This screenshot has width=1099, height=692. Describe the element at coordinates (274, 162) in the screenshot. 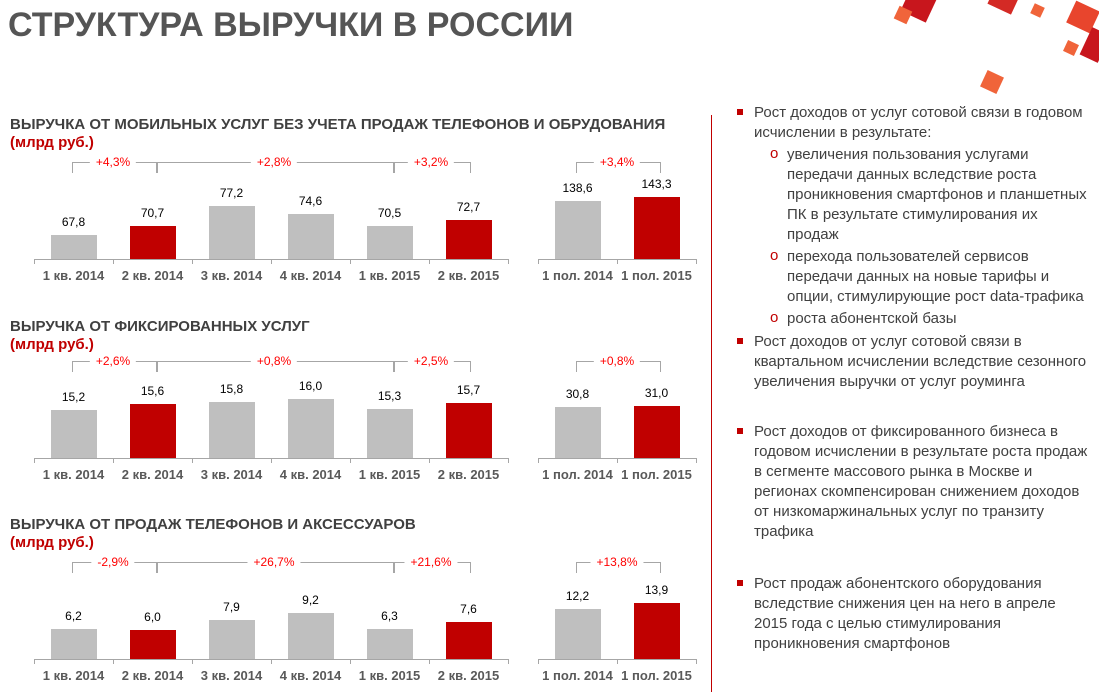

I see `growth-label: +2,8%` at that location.